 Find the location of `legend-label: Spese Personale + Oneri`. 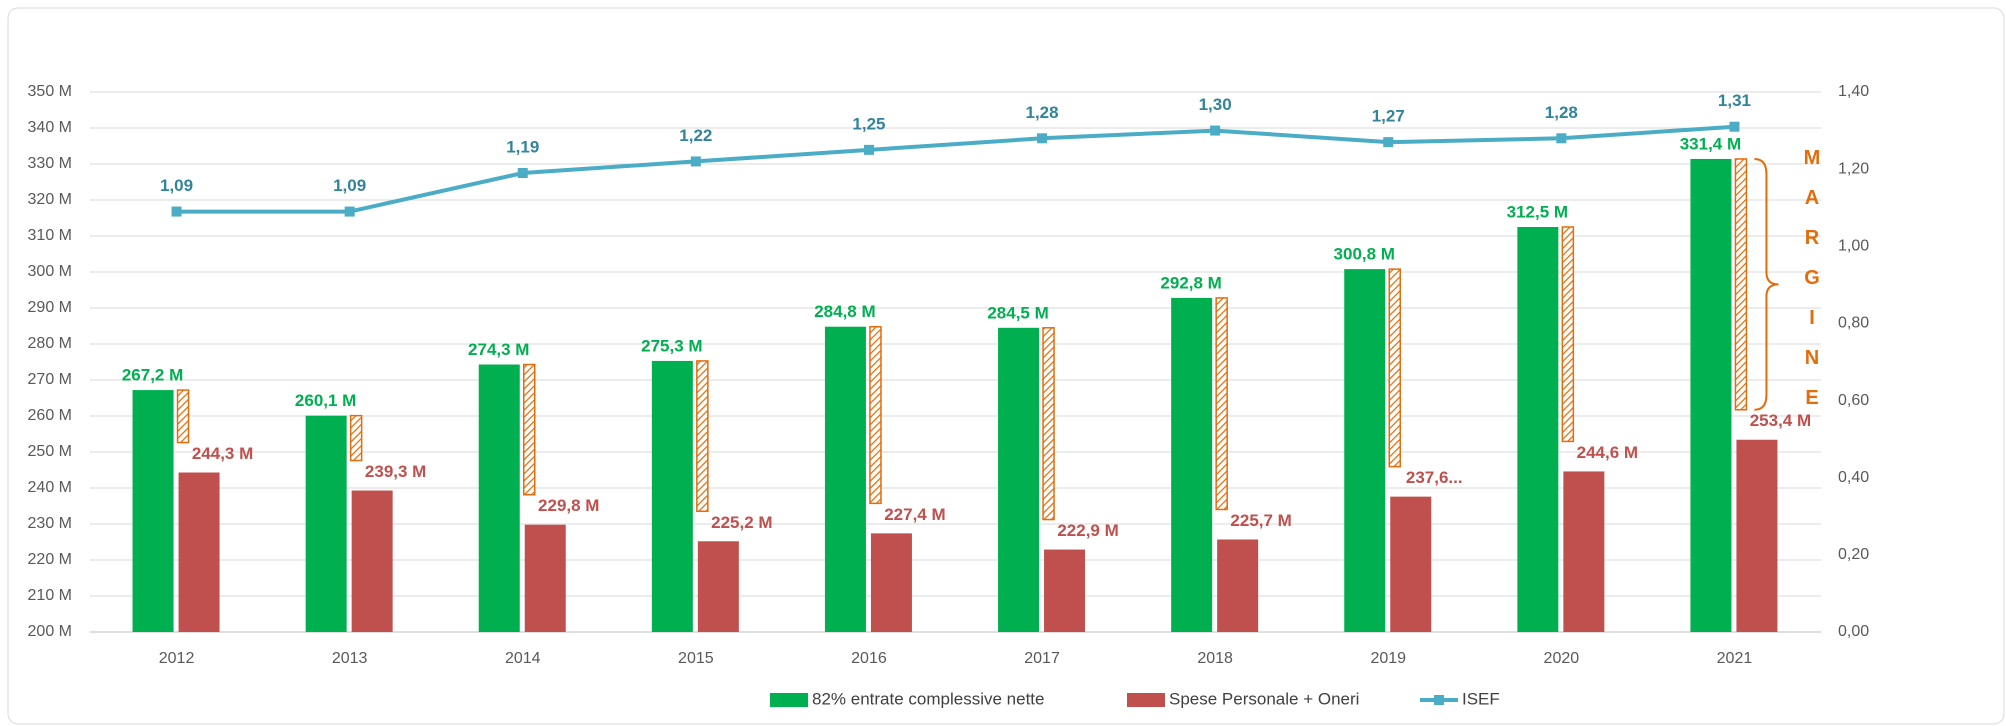

legend-label: Spese Personale + Oneri is located at coordinates (1264, 698).